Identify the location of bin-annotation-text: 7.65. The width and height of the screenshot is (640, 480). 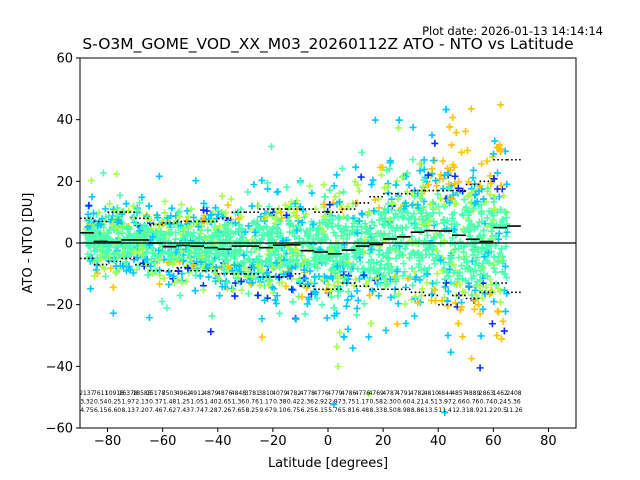
(239, 410).